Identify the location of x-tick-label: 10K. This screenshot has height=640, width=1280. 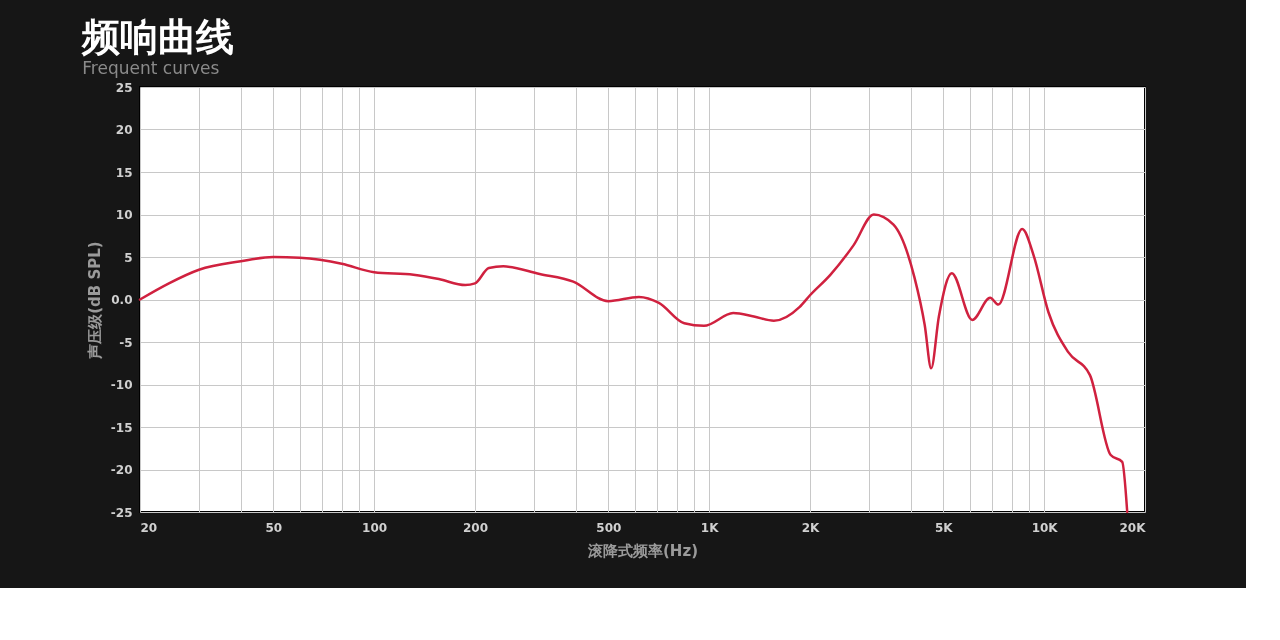
(1045, 527).